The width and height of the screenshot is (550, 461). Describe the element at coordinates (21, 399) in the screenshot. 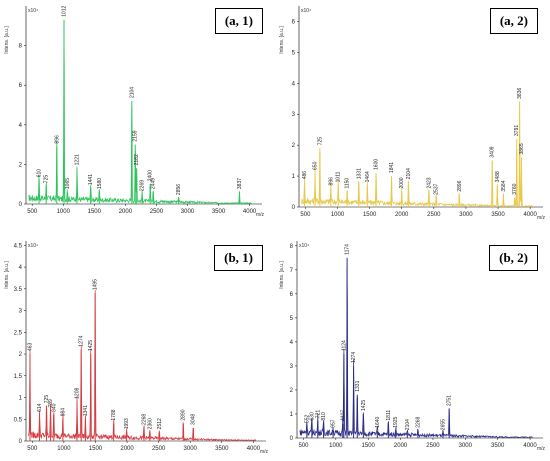

I see `y-tick-label: 1` at that location.